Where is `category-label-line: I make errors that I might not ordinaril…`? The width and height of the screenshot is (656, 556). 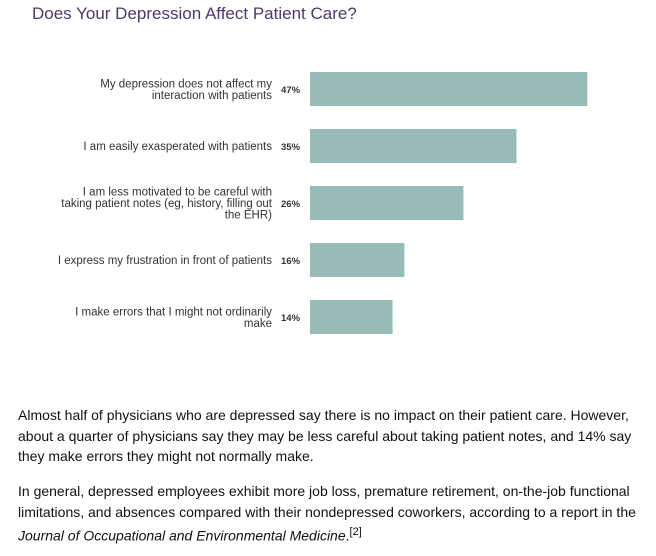 category-label-line: I make errors that I might not ordinaril… is located at coordinates (173, 312).